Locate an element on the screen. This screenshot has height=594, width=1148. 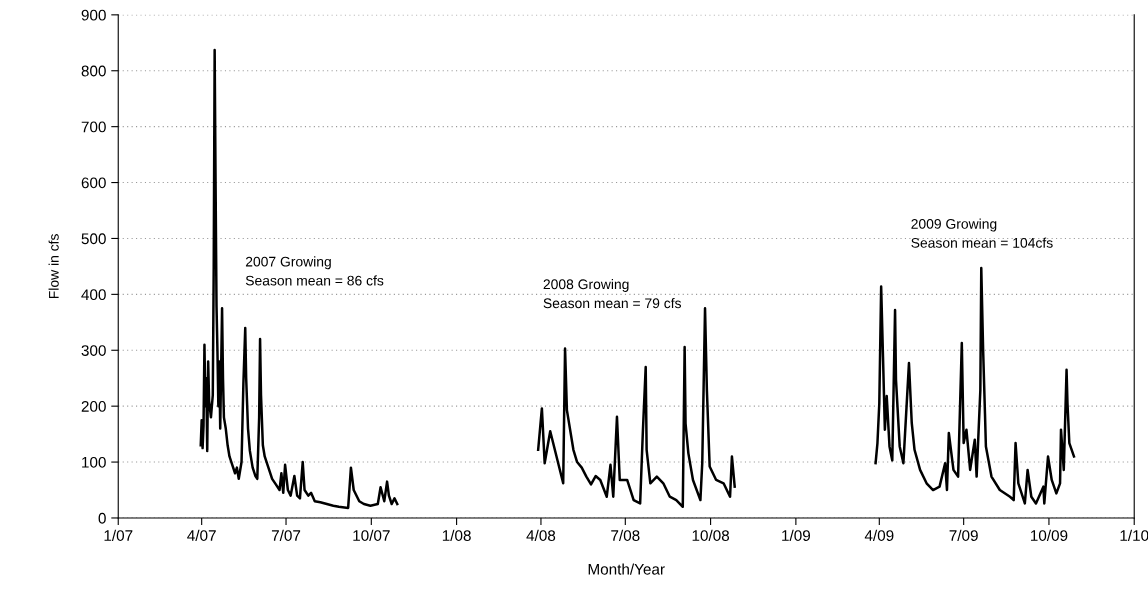
x-tick-label: 1/07 is located at coordinates (118, 535).